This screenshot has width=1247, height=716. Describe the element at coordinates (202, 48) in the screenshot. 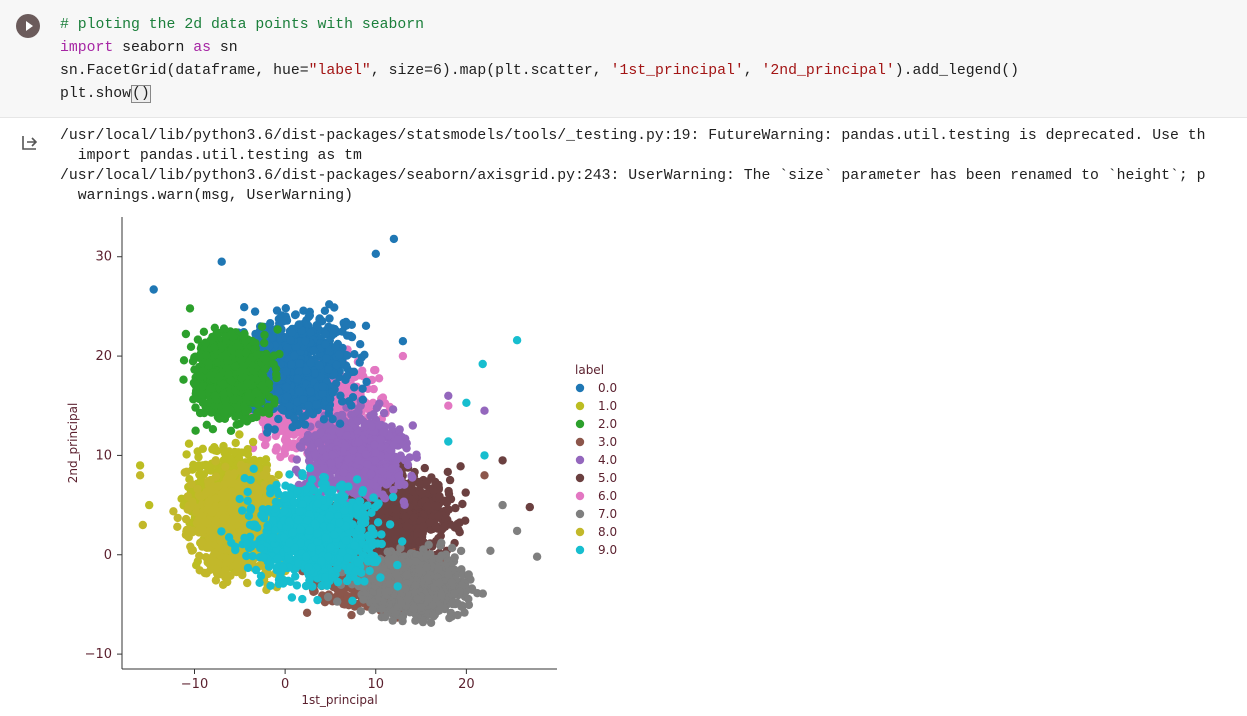

I see `code-token: as` at that location.